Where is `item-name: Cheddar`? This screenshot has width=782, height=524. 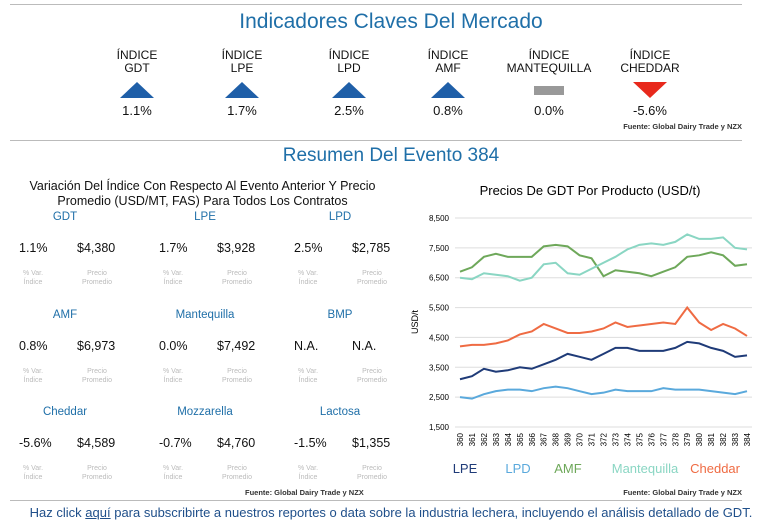 item-name: Cheddar is located at coordinates (65, 412).